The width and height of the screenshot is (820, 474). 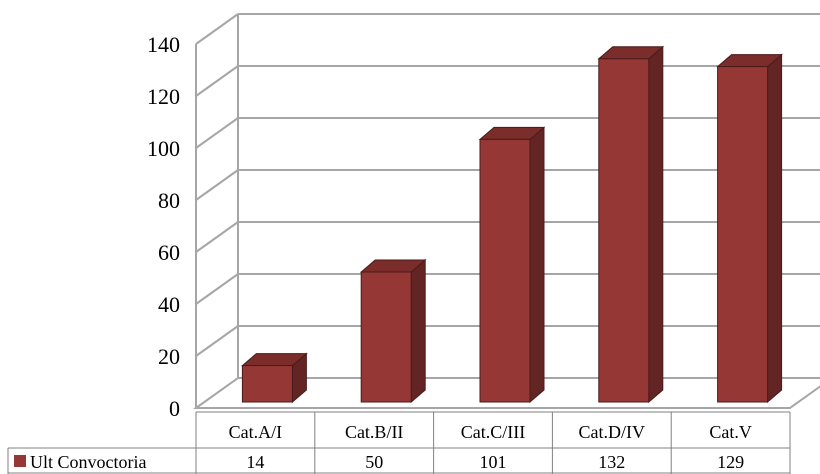 I want to click on y-tick-label: 120, so click(x=163, y=96).